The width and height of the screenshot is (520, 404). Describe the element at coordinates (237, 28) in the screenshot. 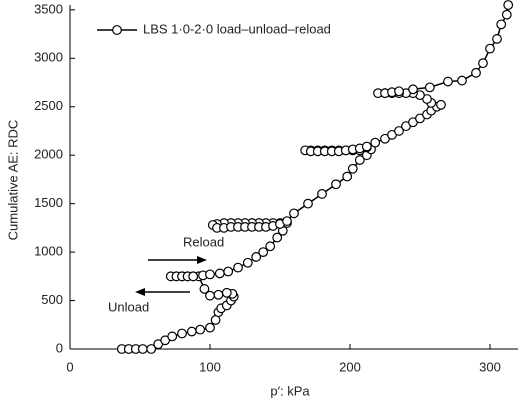

I see `legend-label: LBS 1·0-2·0 load–unload–reload` at that location.